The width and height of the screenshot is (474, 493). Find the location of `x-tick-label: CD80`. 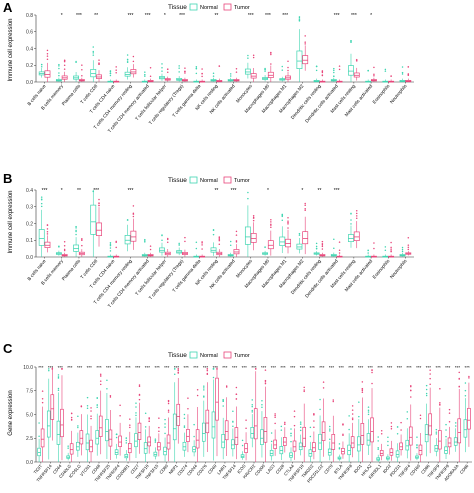

x-tick-label: CD80 is located at coordinates (163, 469).